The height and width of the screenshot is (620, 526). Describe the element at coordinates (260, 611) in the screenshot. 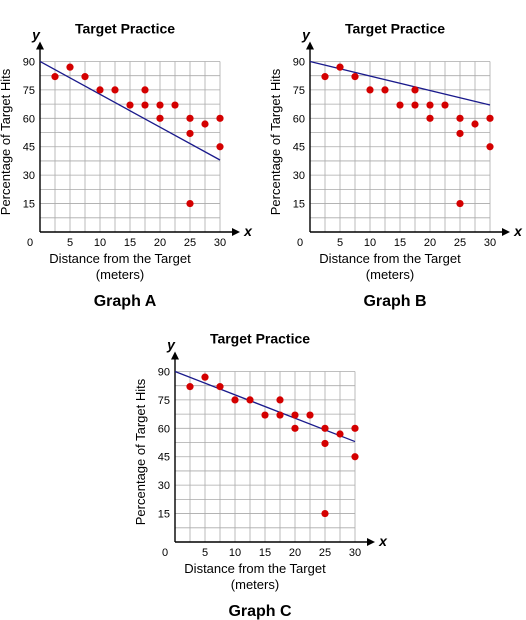

I see `graph-caption: Graph C` at that location.